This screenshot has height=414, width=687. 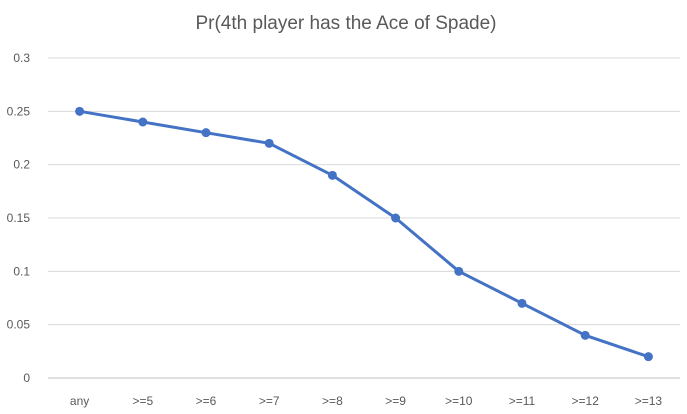 What do you see at coordinates (366, 401) in the screenshot?
I see `x-axis-ticks: any >=5 >=6 >=7 >=8 >=9 >=10 >=11 >=12 >=13` at bounding box center [366, 401].